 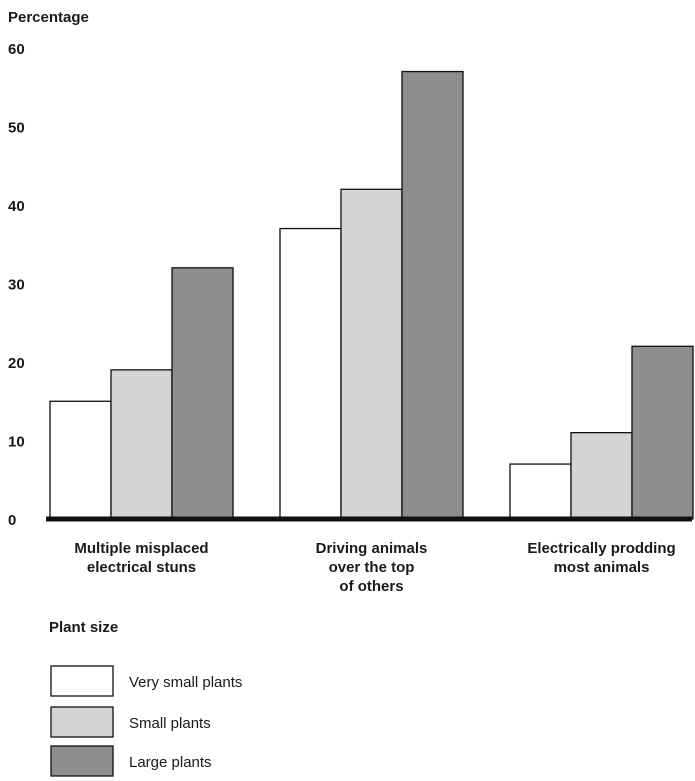 I want to click on x-category-label: Driving animals, so click(x=372, y=548).